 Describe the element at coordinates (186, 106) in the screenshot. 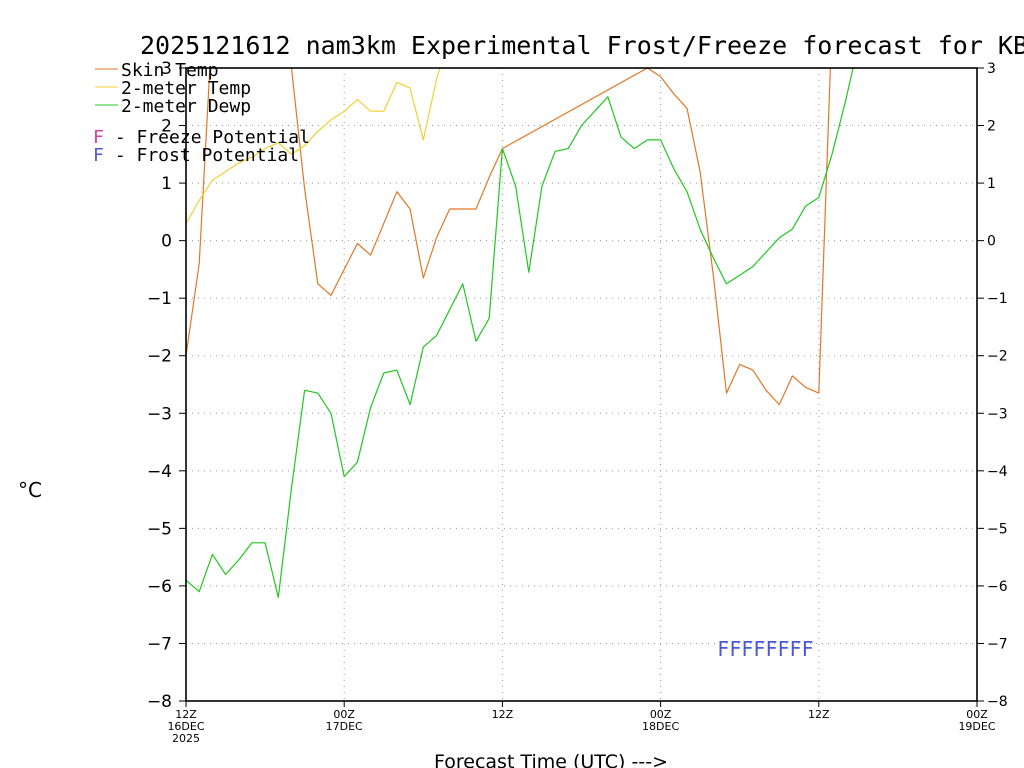

I see `legend-label-2m-dewp: 2-meter Dewp` at that location.